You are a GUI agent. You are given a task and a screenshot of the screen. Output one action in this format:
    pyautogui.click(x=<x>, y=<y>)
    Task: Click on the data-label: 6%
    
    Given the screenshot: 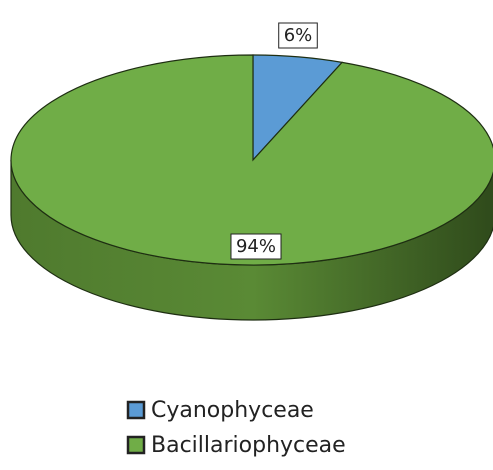 What is the action you would take?
    pyautogui.click(x=298, y=35)
    